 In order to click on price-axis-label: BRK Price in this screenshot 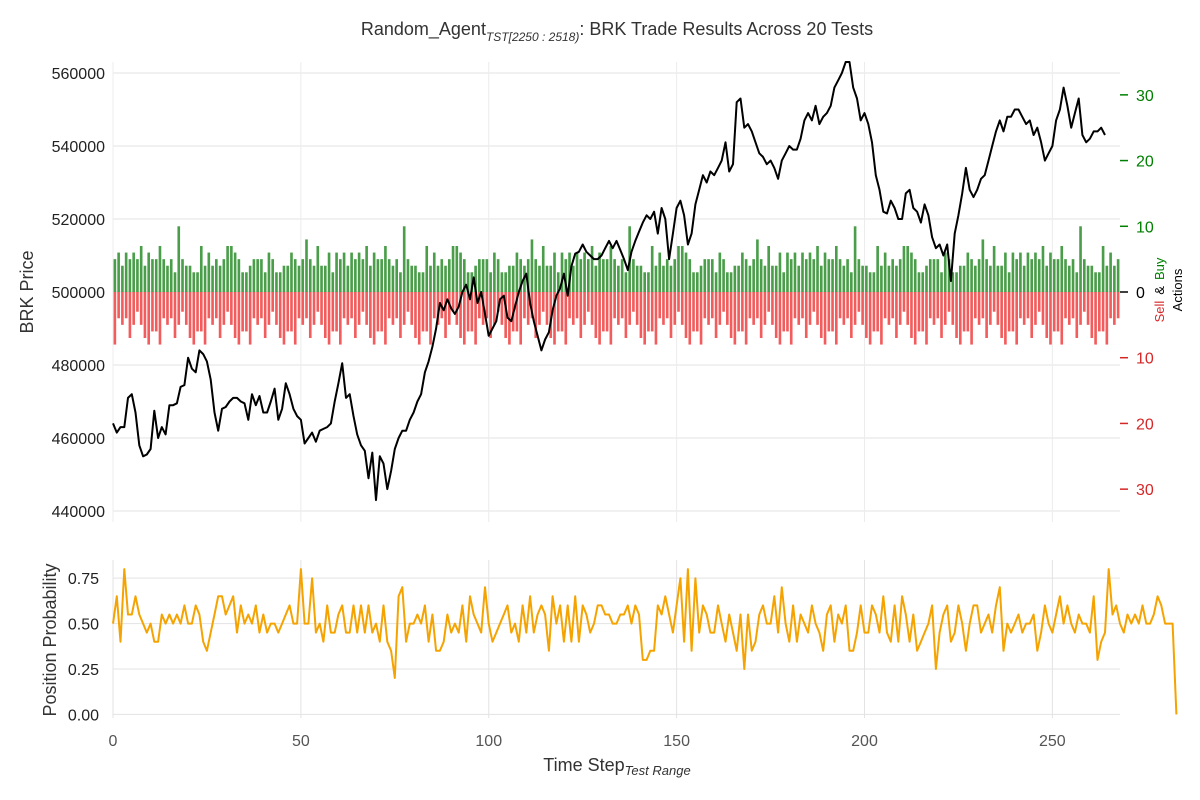, I will do `click(27, 291)`.